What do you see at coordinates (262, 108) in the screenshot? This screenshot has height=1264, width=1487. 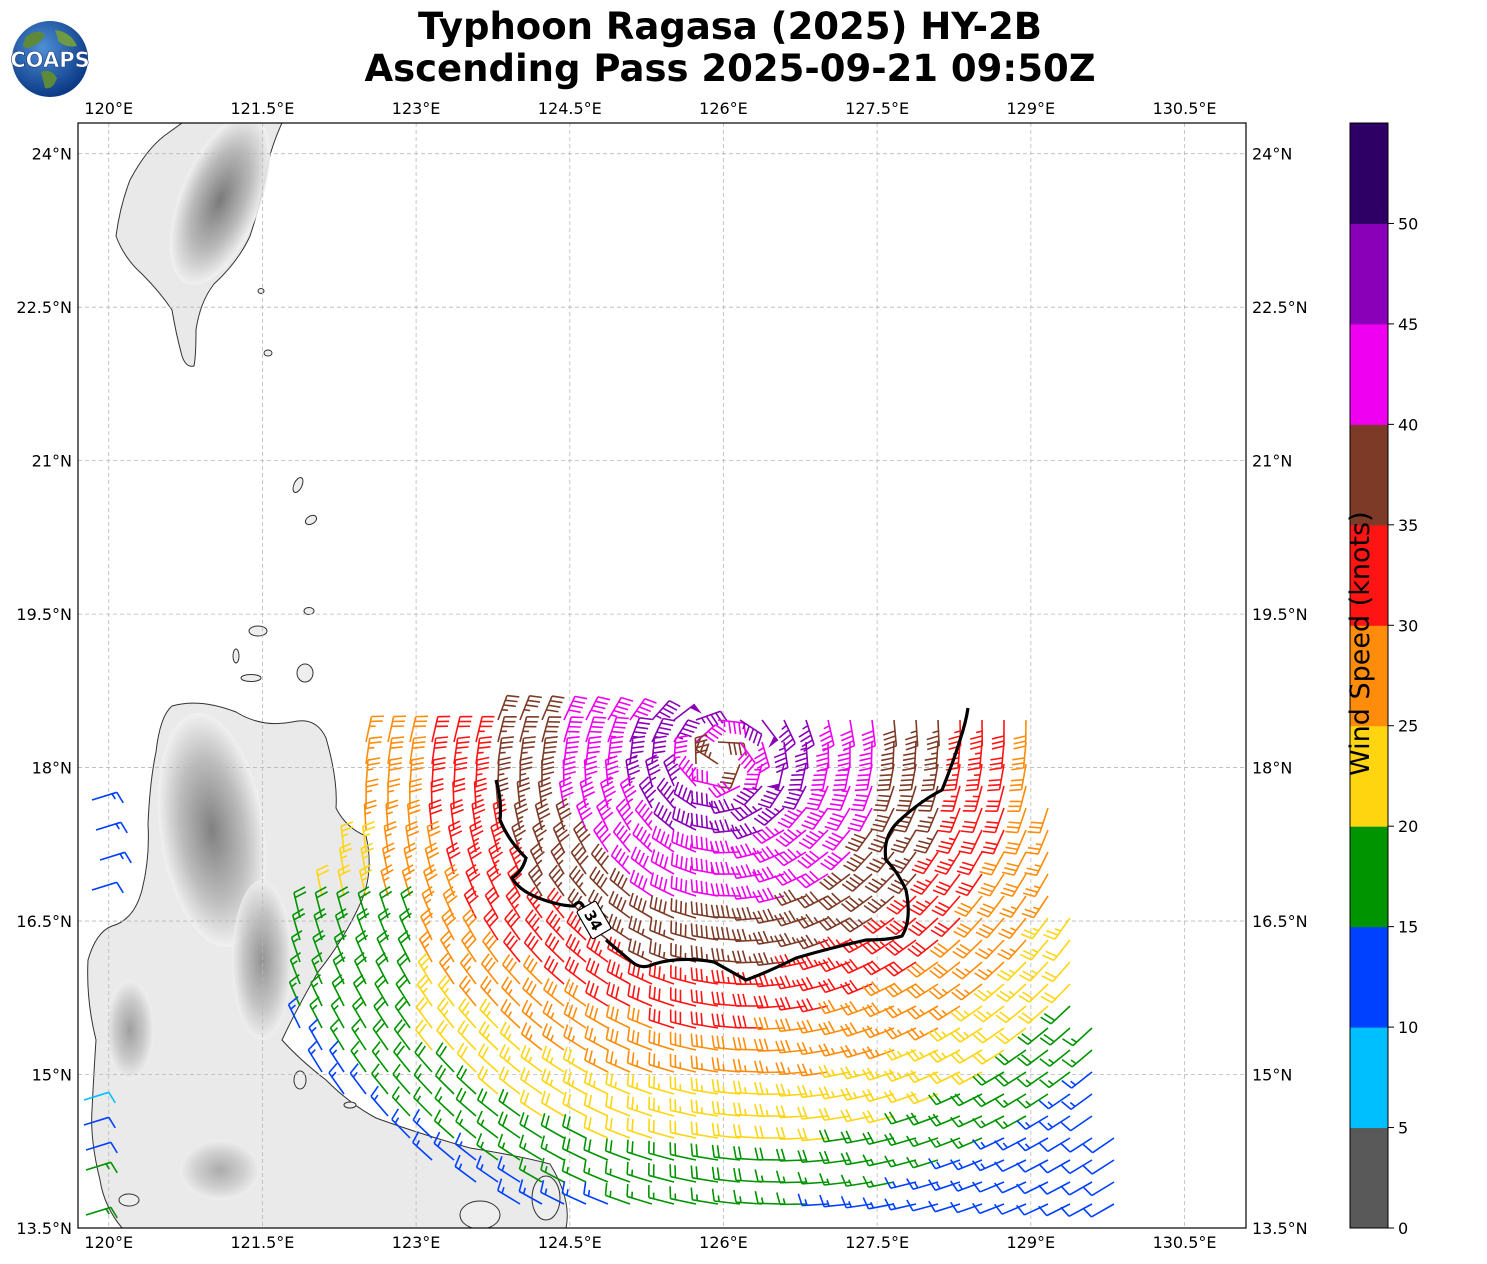 I see `lon-label-top: 121.5°E` at bounding box center [262, 108].